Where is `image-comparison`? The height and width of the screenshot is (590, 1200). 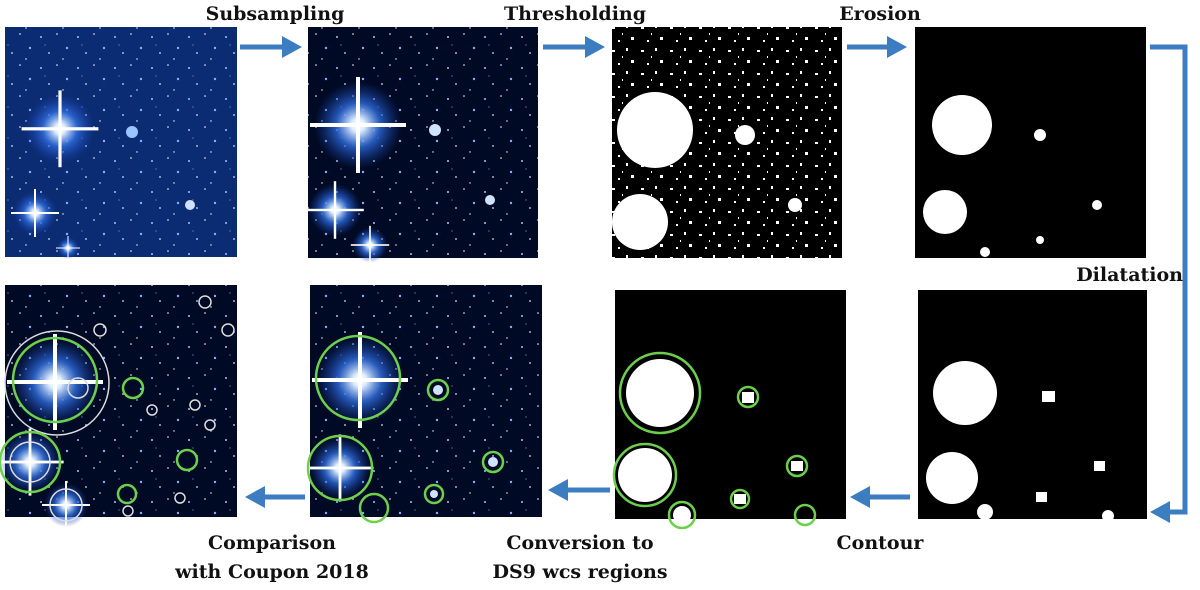
image-comparison is located at coordinates (118, 407).